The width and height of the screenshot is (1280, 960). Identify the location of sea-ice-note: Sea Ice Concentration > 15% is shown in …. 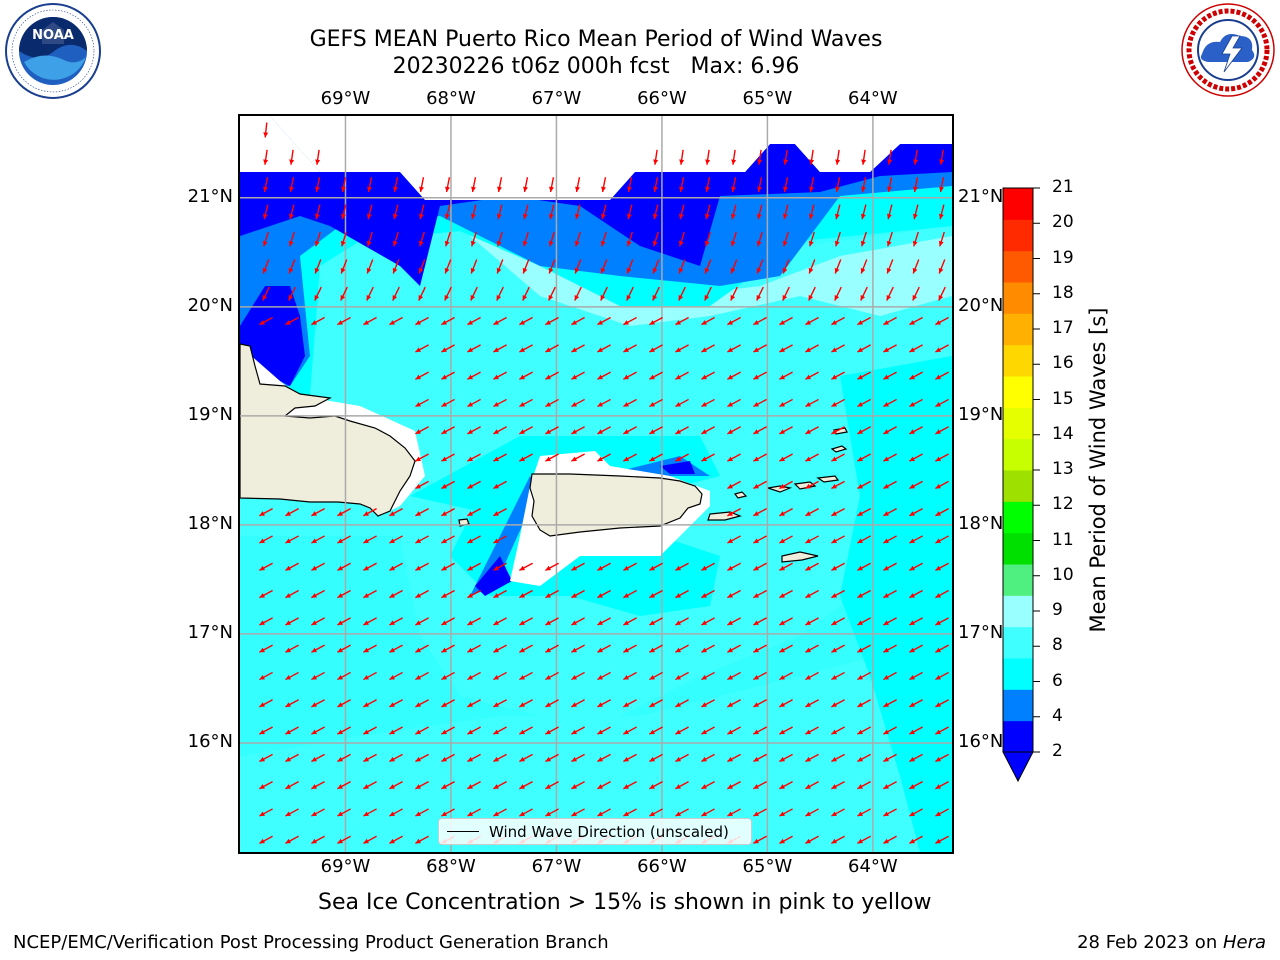
(625, 902).